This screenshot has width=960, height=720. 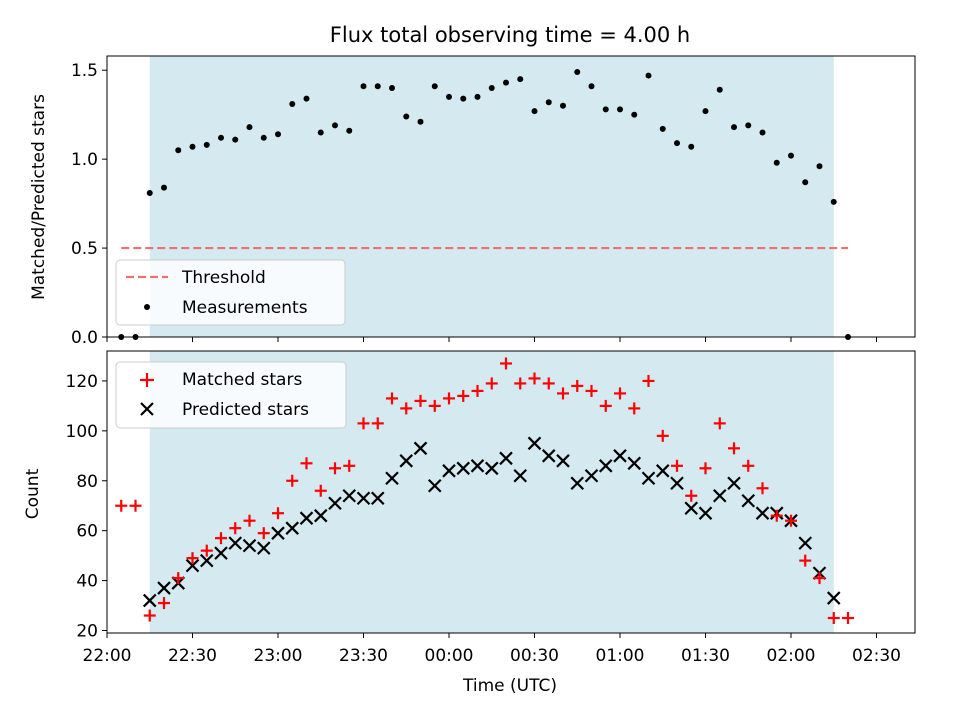 I want to click on top-y-tick-label: 1.5, so click(x=84, y=71).